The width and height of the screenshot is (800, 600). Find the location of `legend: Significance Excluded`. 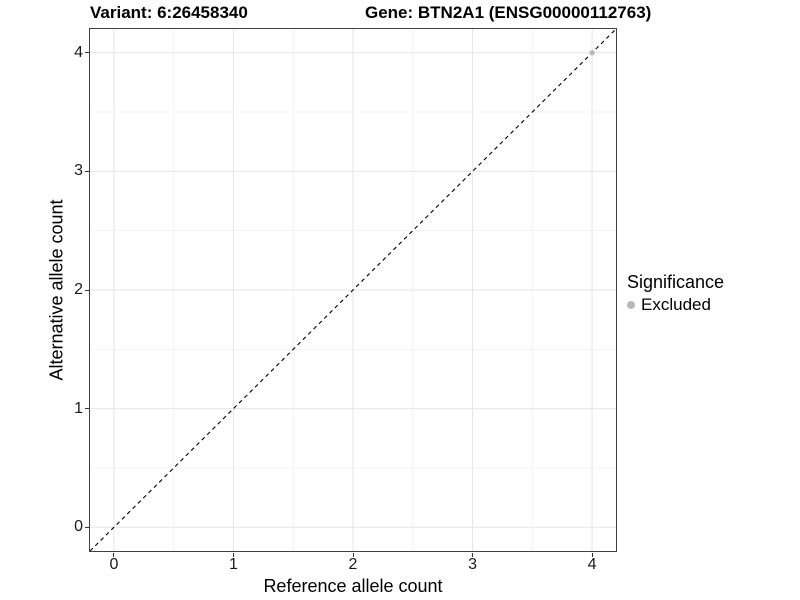

legend: Significance Excluded is located at coordinates (675, 293).